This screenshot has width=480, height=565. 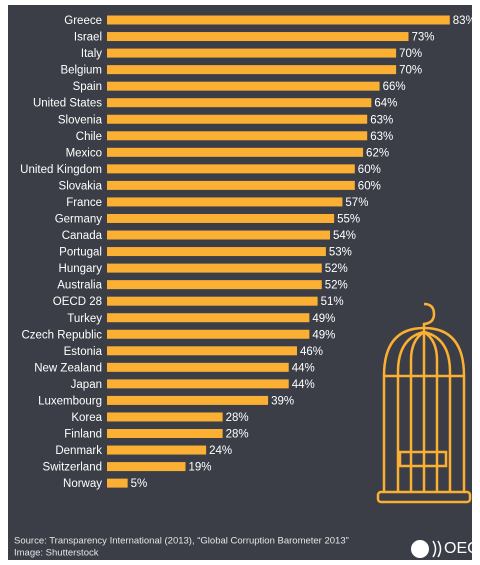 I want to click on category-label: Chile, so click(x=89, y=137).